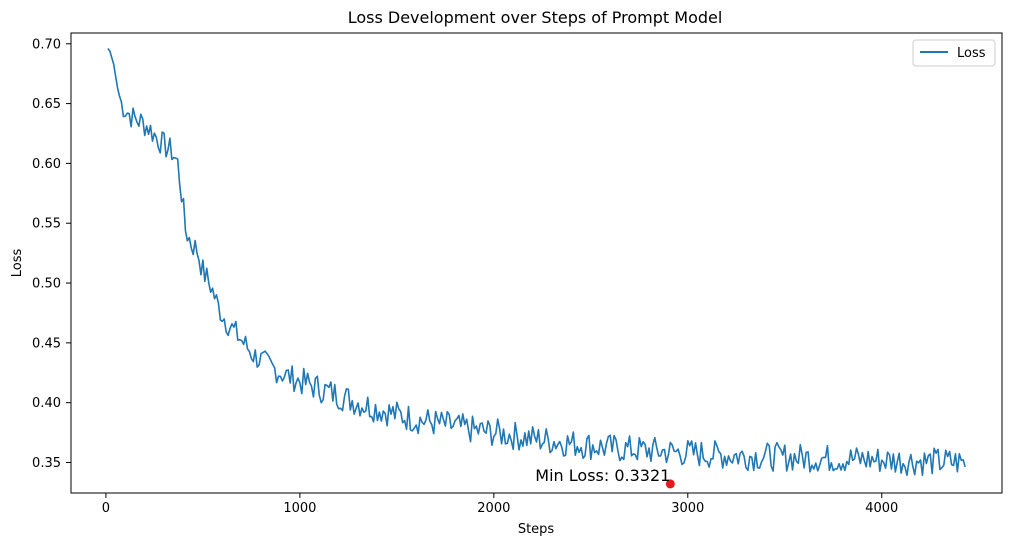 This screenshot has height=547, width=1010. Describe the element at coordinates (602, 475) in the screenshot. I see `min-loss-annotation: Min Loss: 0.3321` at that location.